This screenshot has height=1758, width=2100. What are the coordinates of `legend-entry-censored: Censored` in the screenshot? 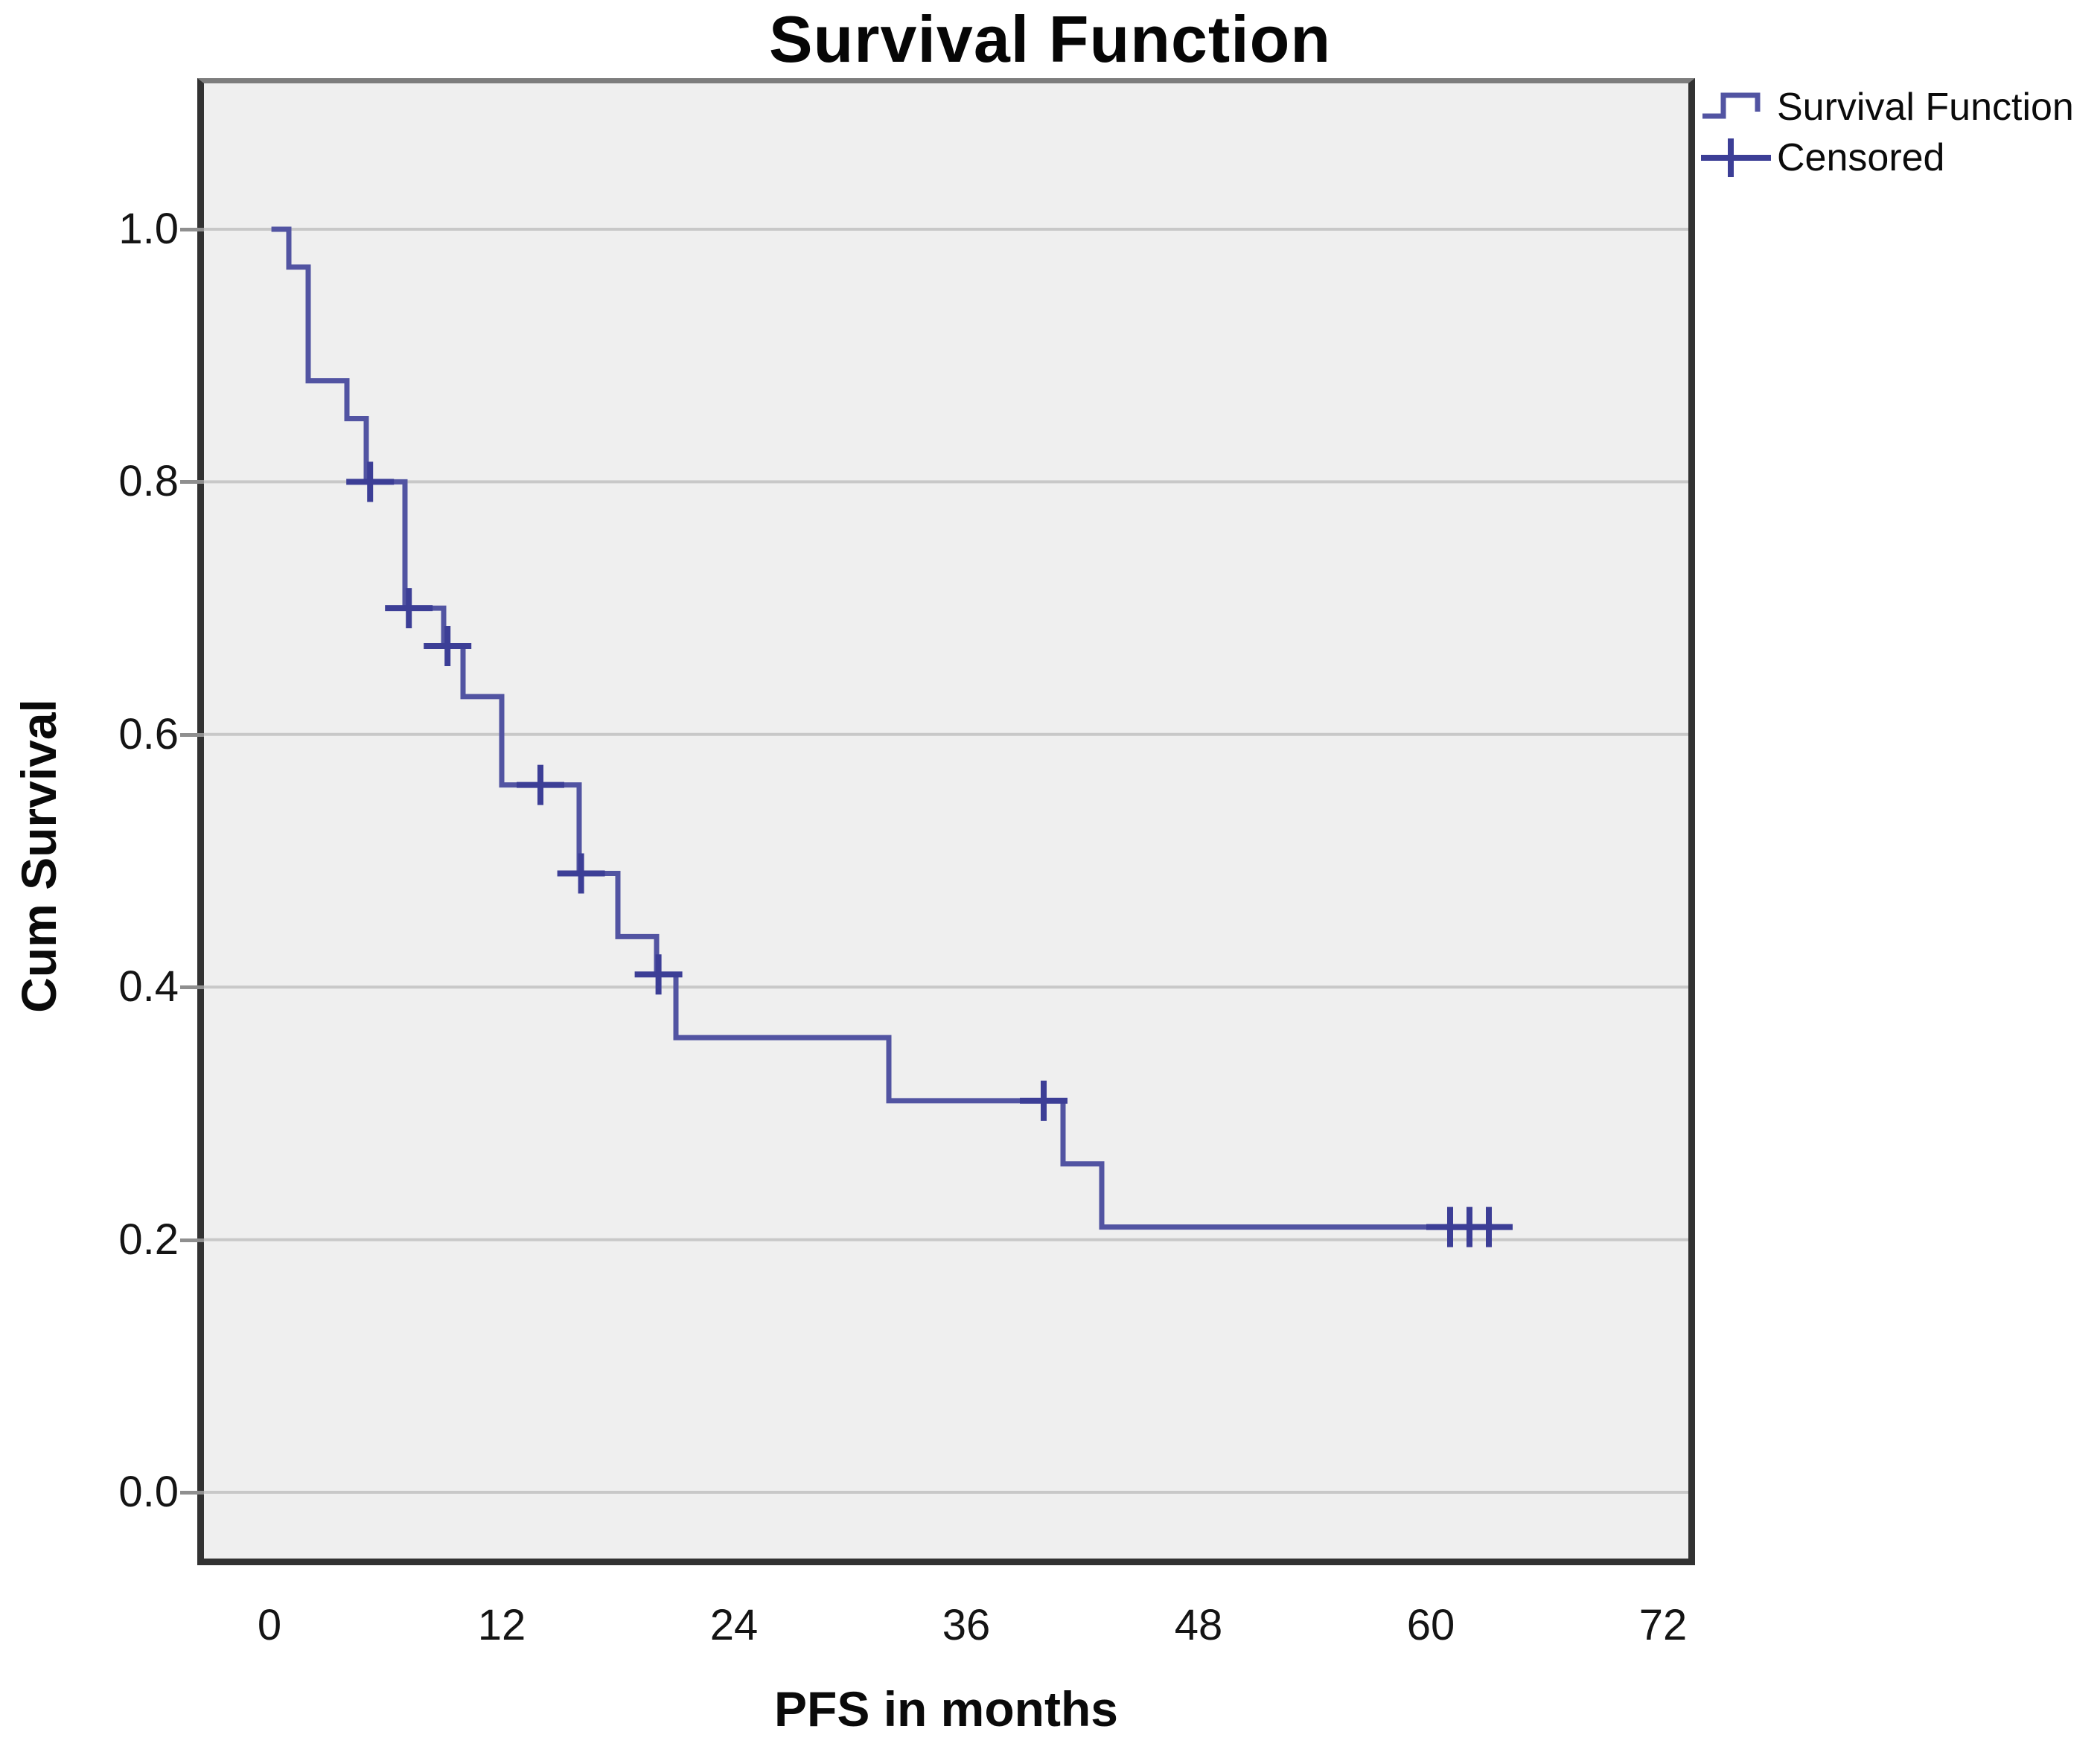 It's located at (1887, 158).